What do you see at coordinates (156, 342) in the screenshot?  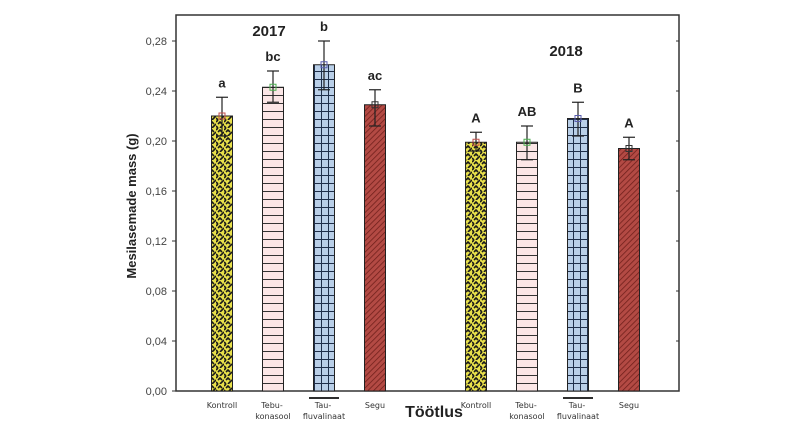 I see `y-tick-label: 0,04` at bounding box center [156, 342].